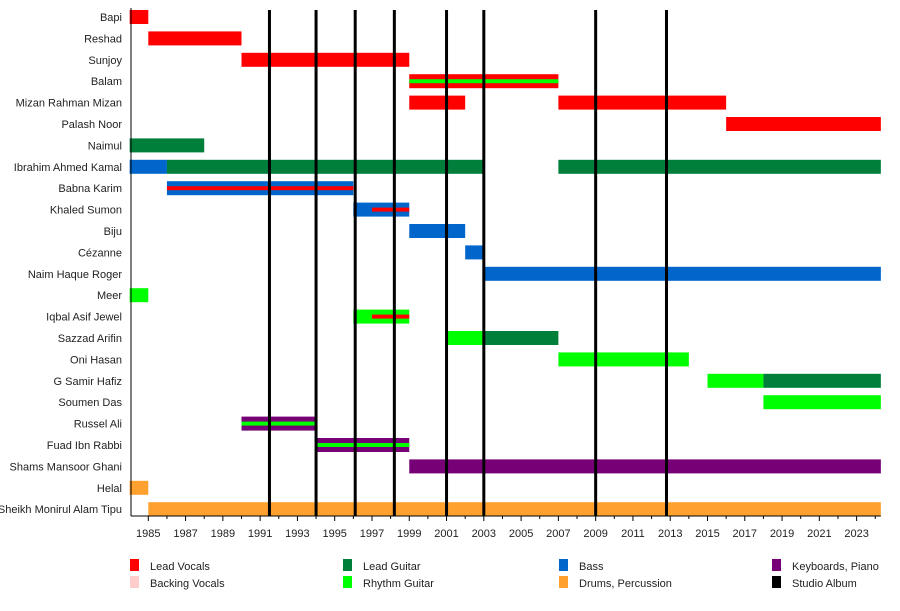 The image size is (900, 611). What do you see at coordinates (84, 318) in the screenshot?
I see `member-label: Iqbal Asif Jewel` at bounding box center [84, 318].